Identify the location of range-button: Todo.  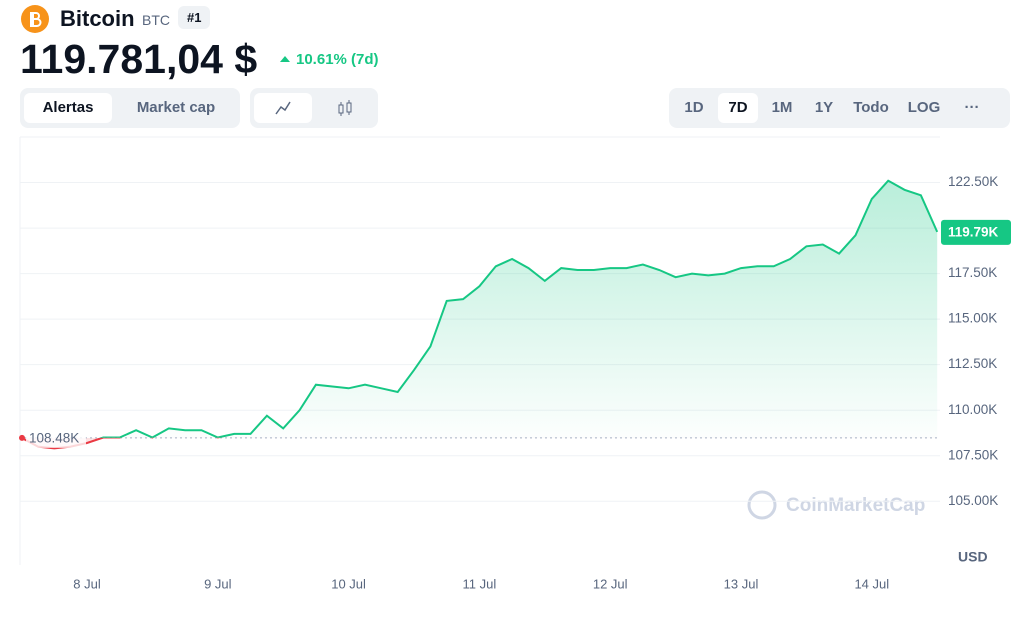
(871, 107).